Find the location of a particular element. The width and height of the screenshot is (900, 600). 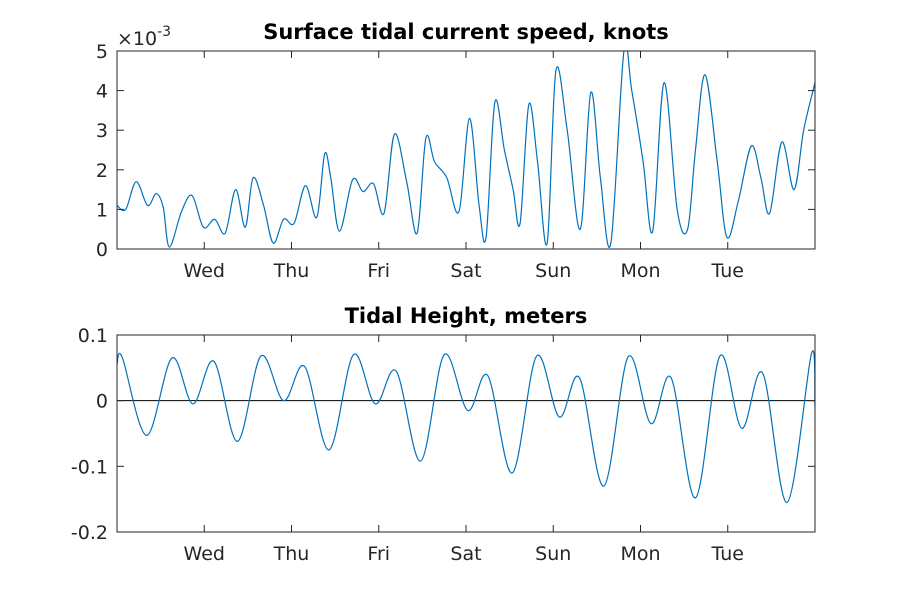

y-tick-label: 4 is located at coordinates (102, 92).